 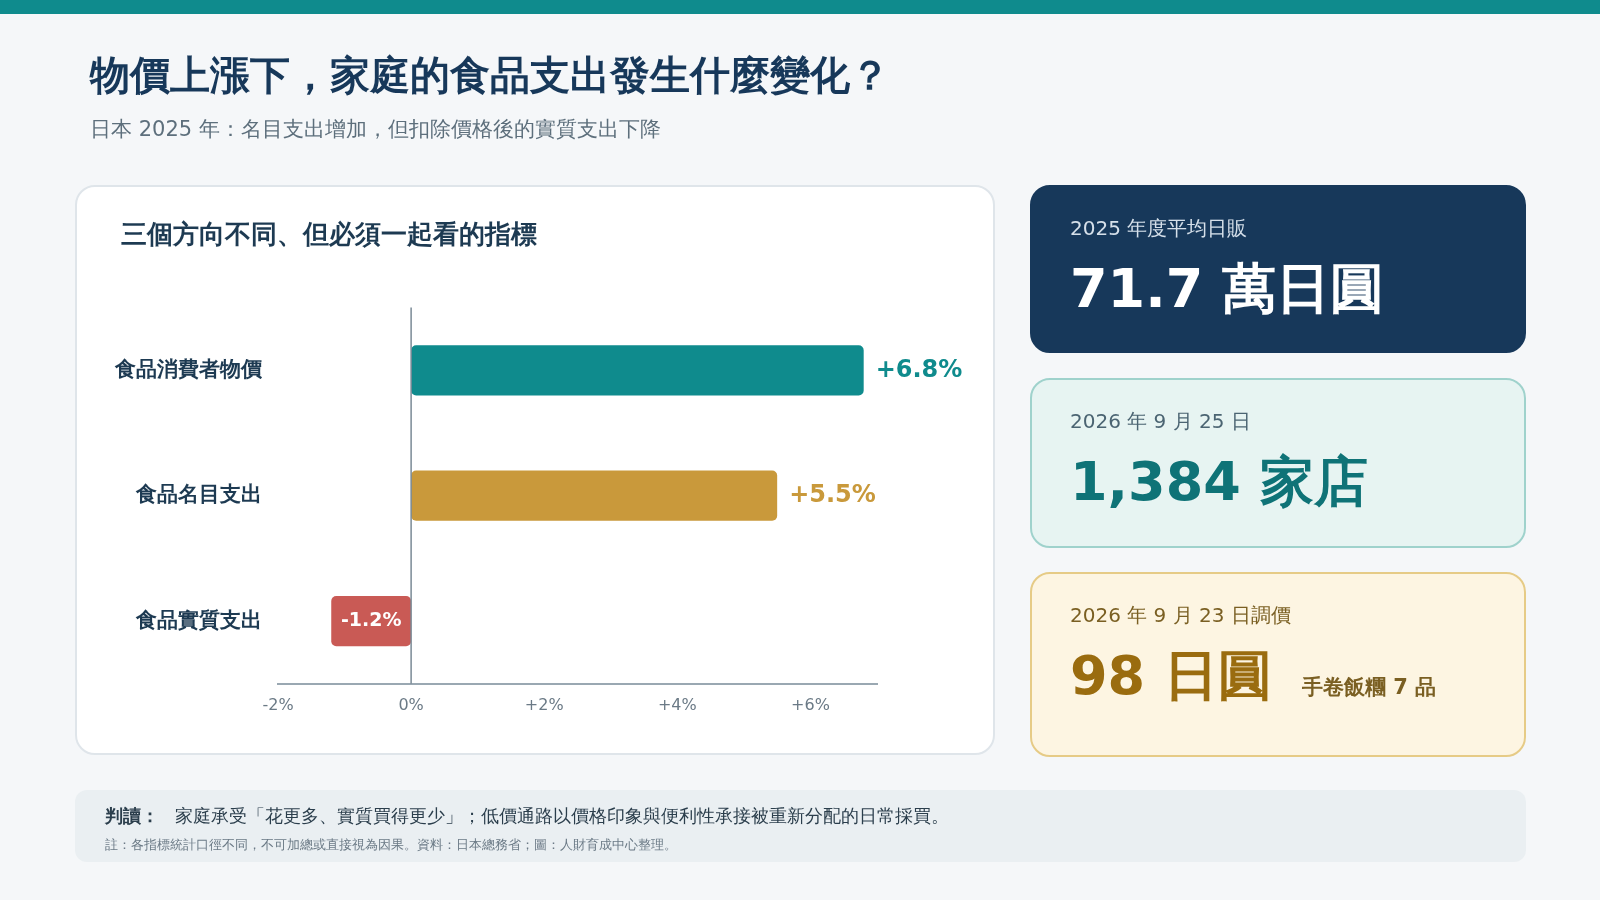 What do you see at coordinates (919, 368) in the screenshot?
I see `data-label: +6.8%` at bounding box center [919, 368].